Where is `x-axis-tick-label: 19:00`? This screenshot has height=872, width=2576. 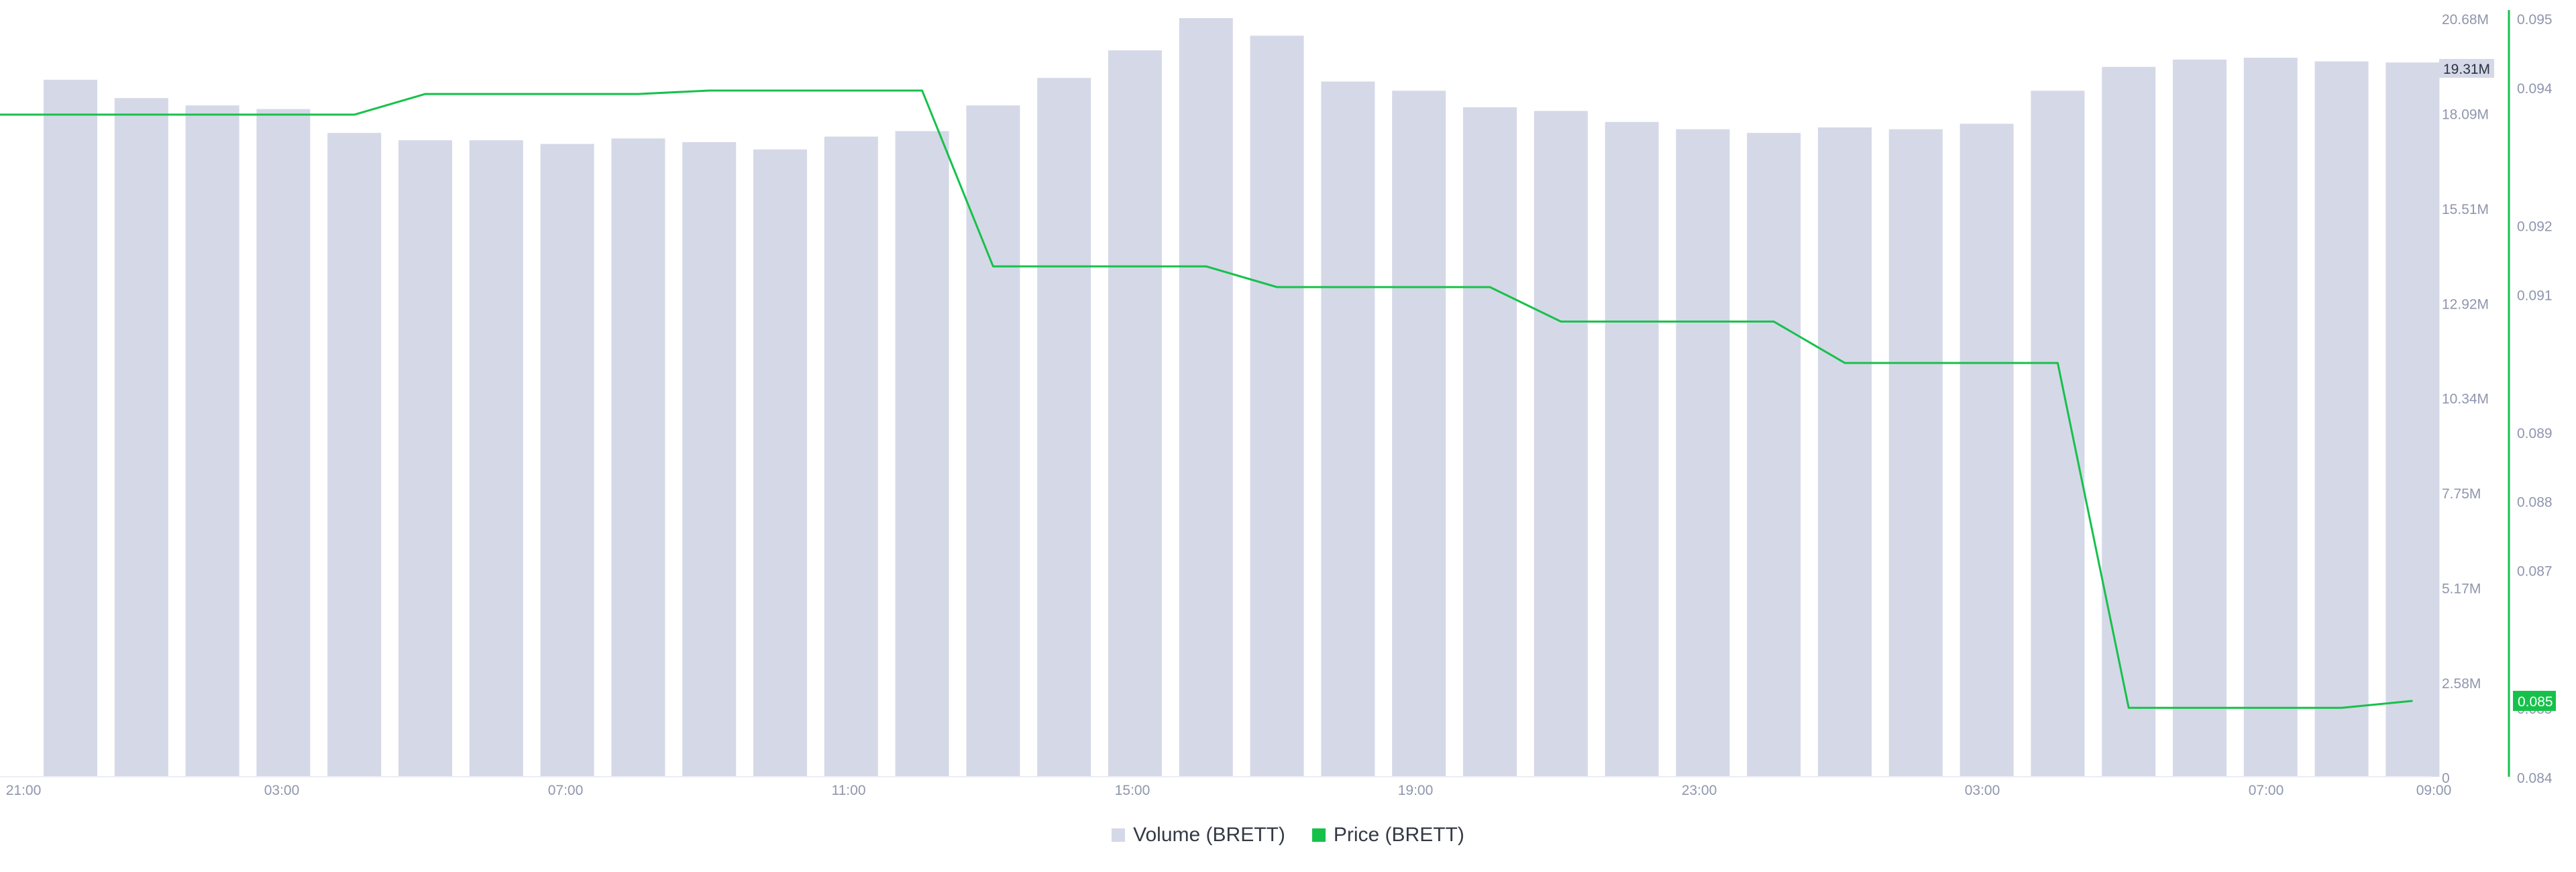
x-axis-tick-label: 19:00 is located at coordinates (1416, 790).